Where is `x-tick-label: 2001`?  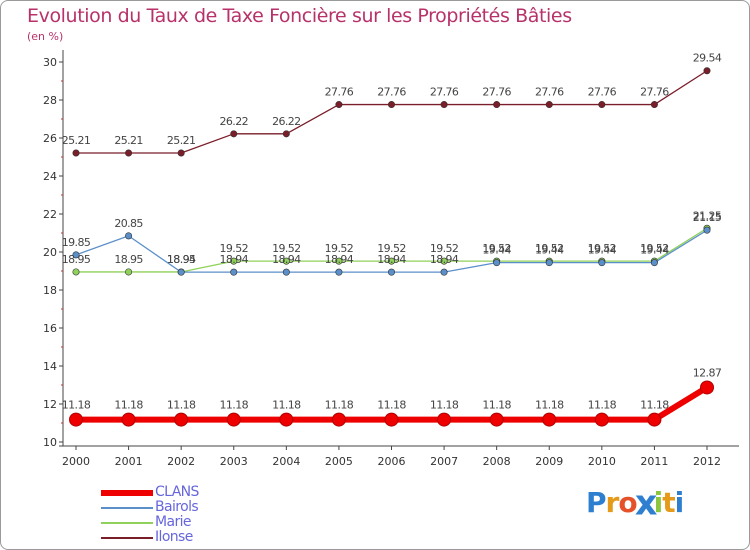 x-tick-label: 2001 is located at coordinates (129, 461).